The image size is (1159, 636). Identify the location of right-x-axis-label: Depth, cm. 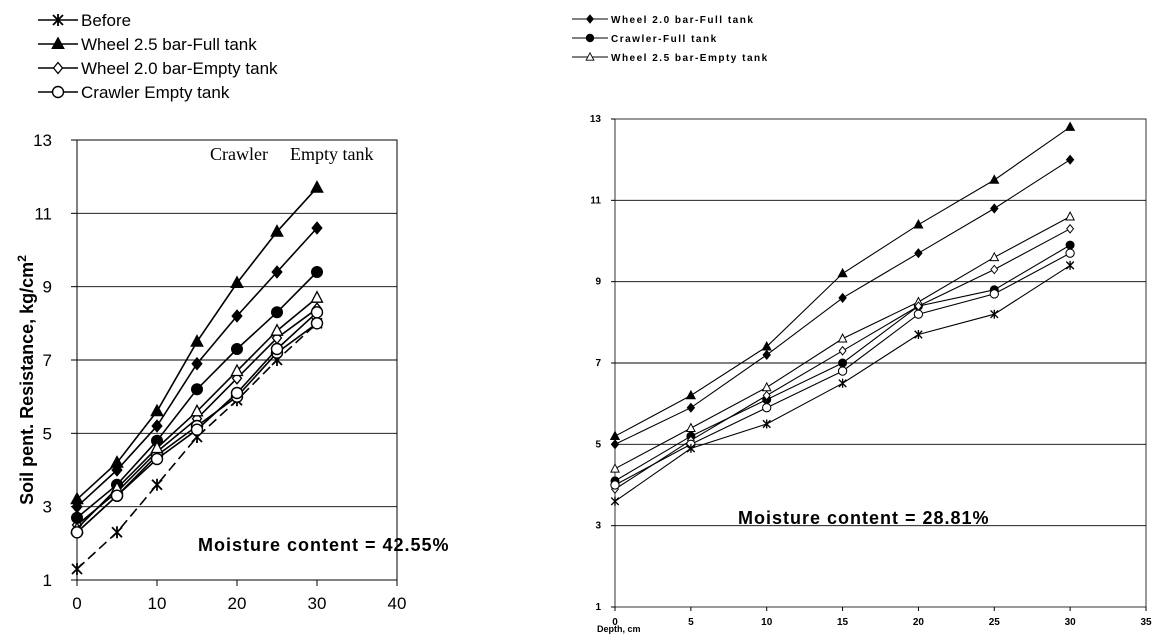
(619, 629).